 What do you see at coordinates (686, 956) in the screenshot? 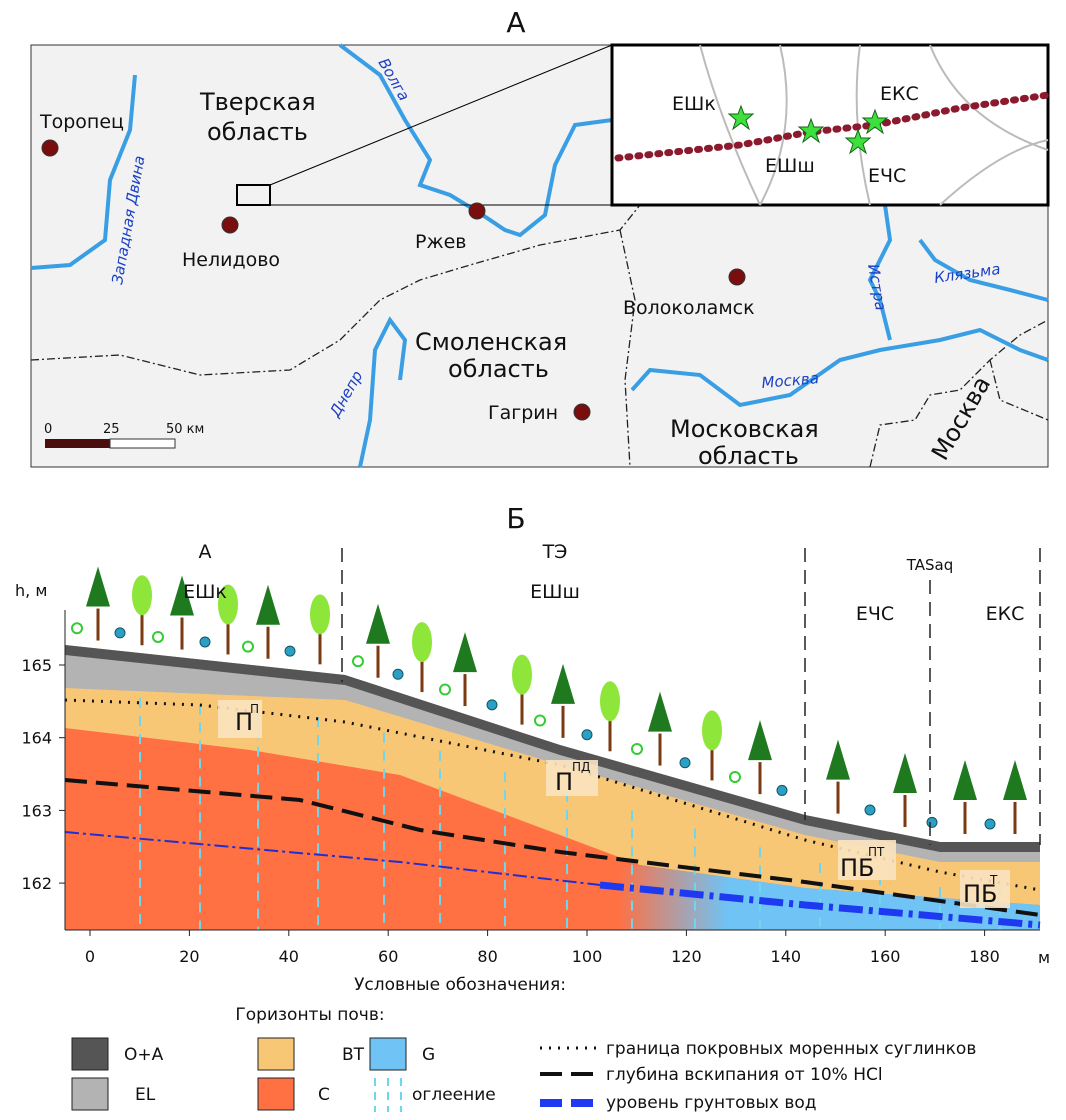
I see `x-tick-label: 120` at bounding box center [686, 956].